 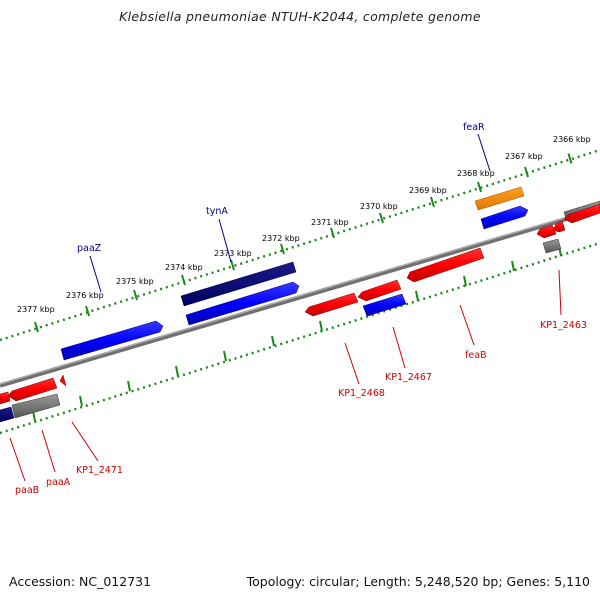 What do you see at coordinates (99, 470) in the screenshot?
I see `label-KP1_2471: KP1_2471` at bounding box center [99, 470].